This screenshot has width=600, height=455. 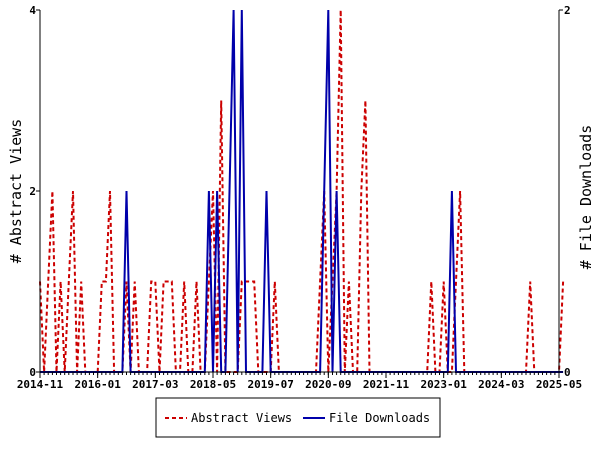 What do you see at coordinates (501, 384) in the screenshot?
I see `x-tick-label: 2024-03` at bounding box center [501, 384].